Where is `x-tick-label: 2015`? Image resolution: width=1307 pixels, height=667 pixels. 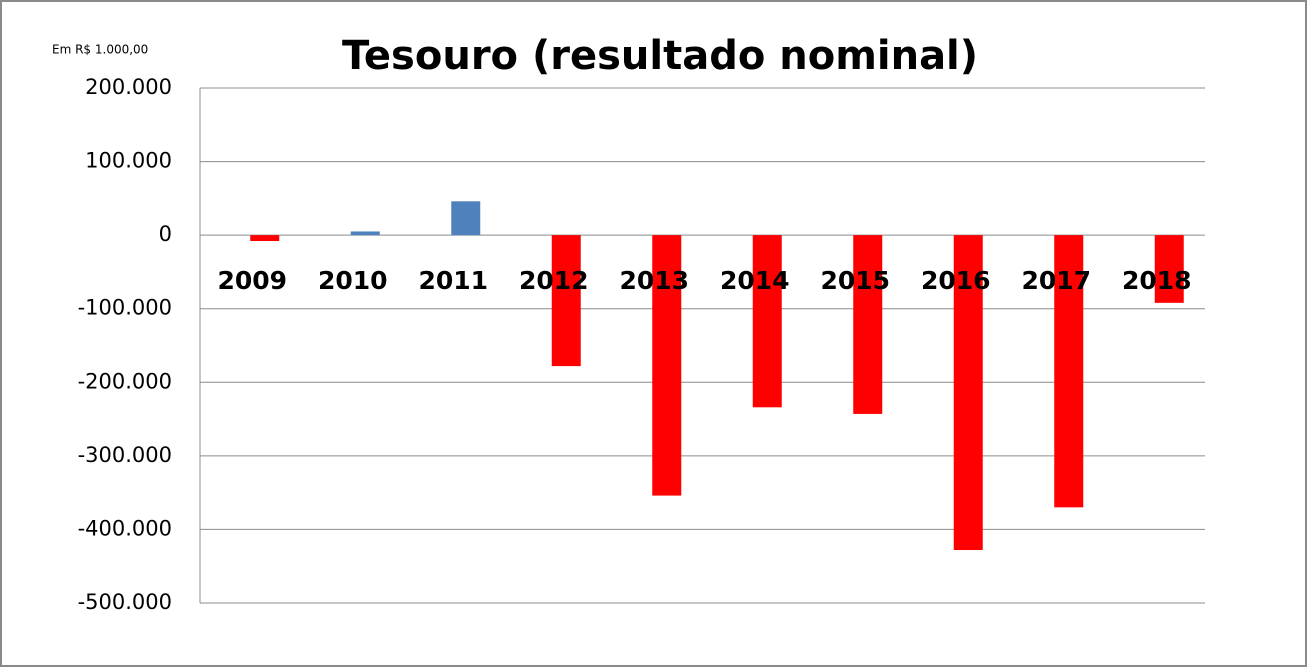 x-tick-label: 2015 is located at coordinates (855, 280).